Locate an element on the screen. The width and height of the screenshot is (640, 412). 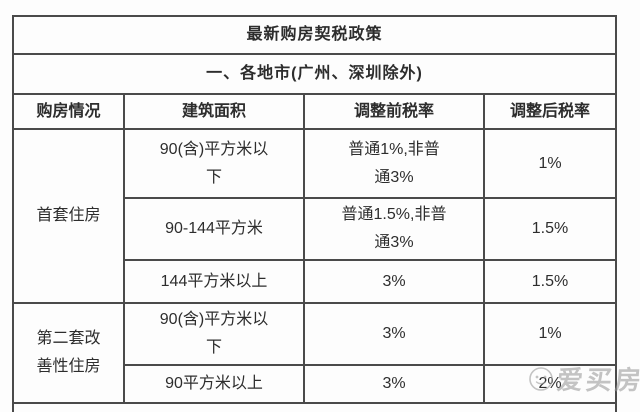
table-row: 90平方米以上 3% 2% is located at coordinates (315, 384).